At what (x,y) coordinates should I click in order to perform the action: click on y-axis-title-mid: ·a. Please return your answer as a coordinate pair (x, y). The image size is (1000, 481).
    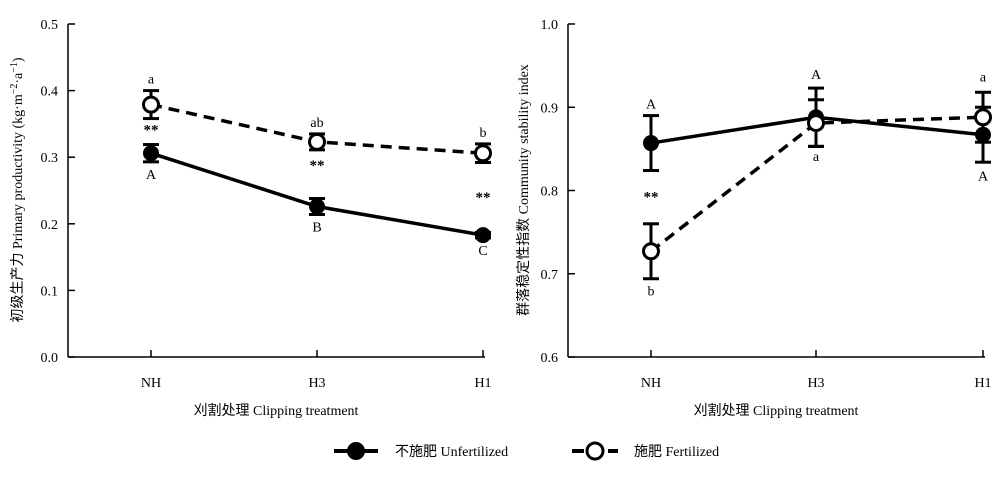
    Looking at the image, I should click on (18, 78).